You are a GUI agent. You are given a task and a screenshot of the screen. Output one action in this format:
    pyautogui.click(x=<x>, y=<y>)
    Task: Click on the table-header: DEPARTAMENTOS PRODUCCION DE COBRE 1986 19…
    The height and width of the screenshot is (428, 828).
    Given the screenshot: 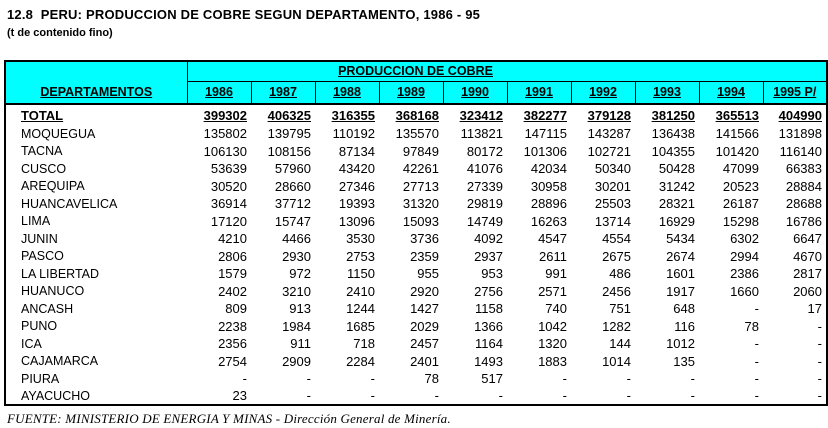 What is the action you would take?
    pyautogui.click(x=416, y=83)
    